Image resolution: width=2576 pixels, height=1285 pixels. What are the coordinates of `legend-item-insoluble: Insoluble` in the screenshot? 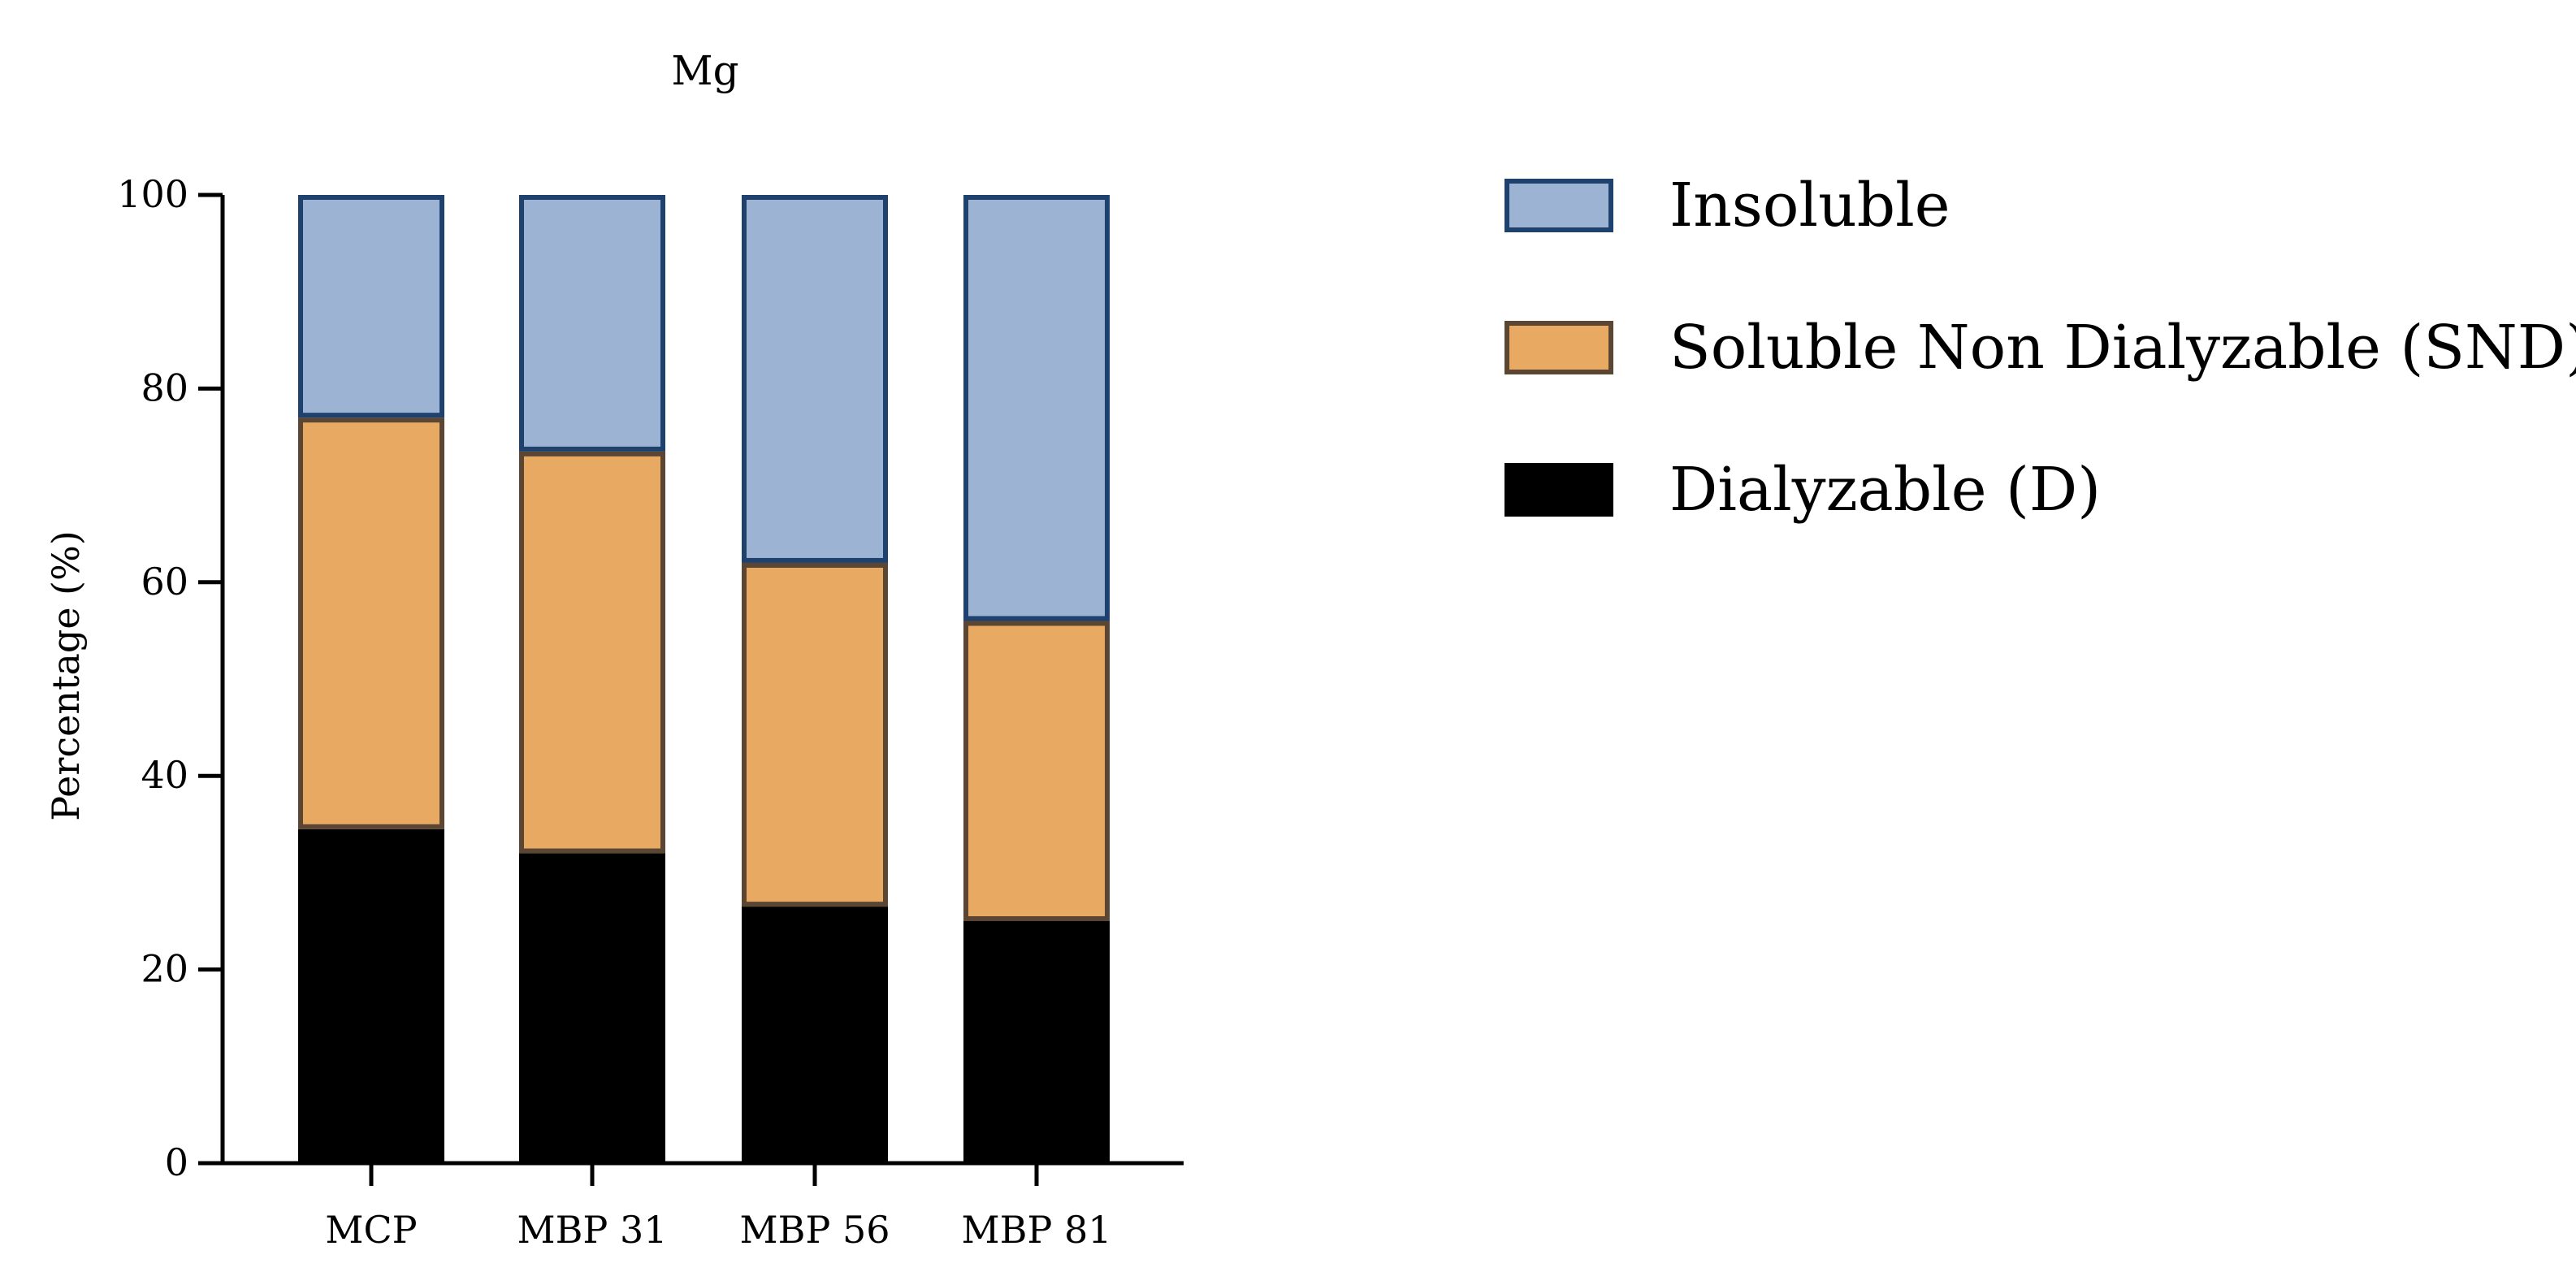 It's located at (1727, 206).